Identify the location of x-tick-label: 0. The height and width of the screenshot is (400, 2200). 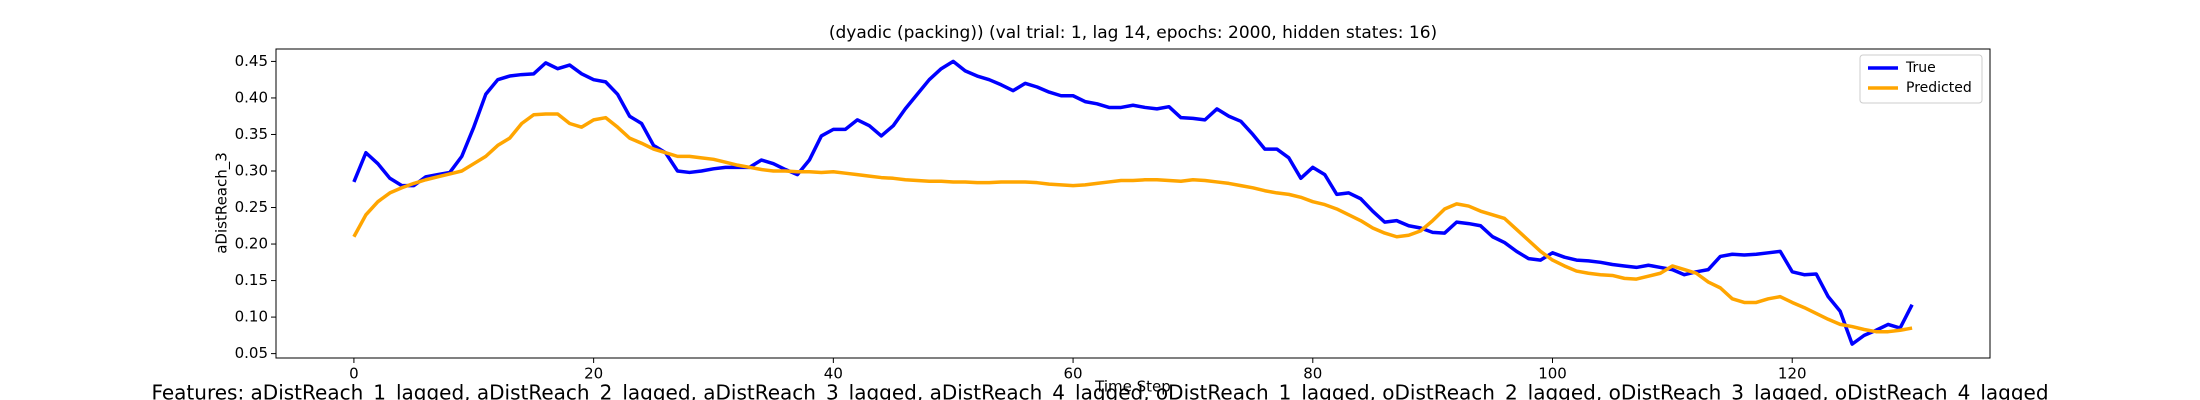
(354, 374).